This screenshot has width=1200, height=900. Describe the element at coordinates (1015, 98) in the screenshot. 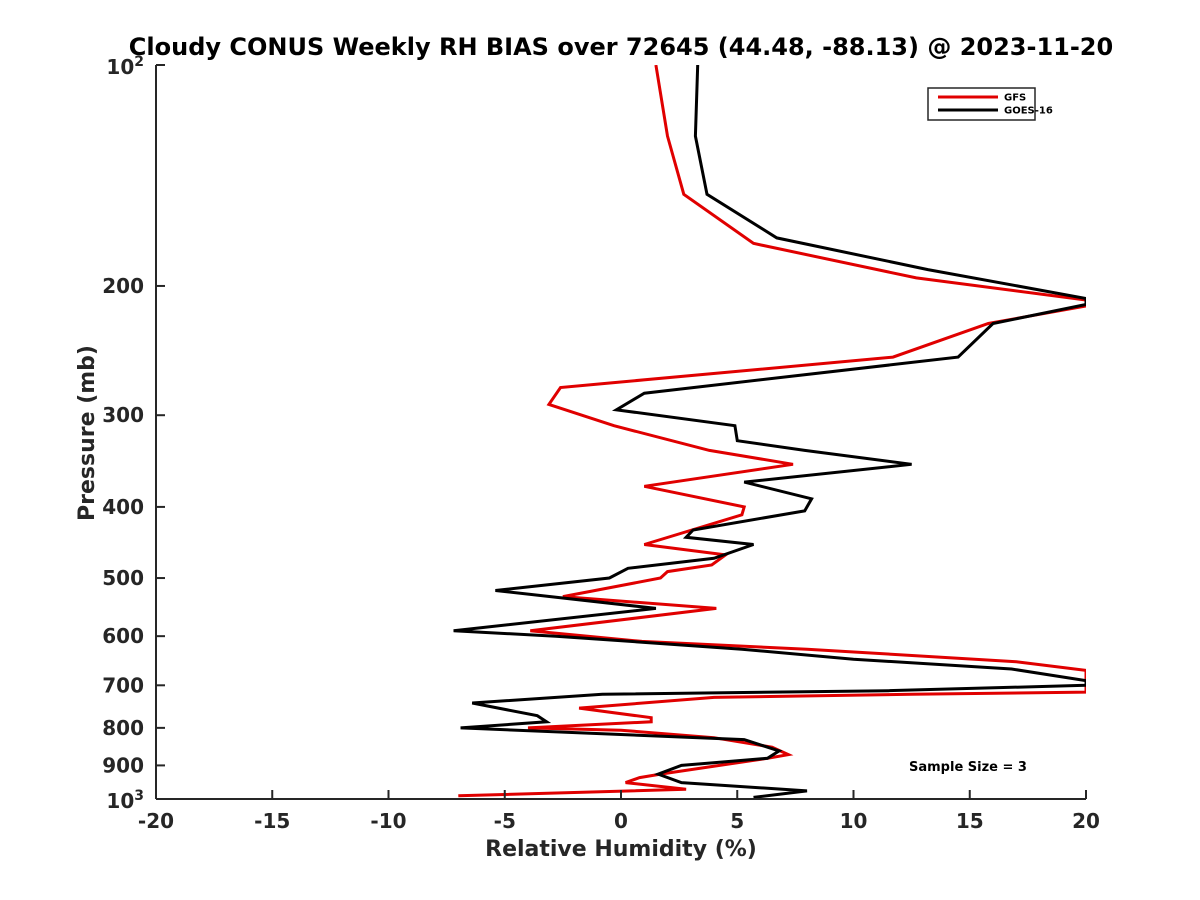

I see `legend-label: GFS` at that location.